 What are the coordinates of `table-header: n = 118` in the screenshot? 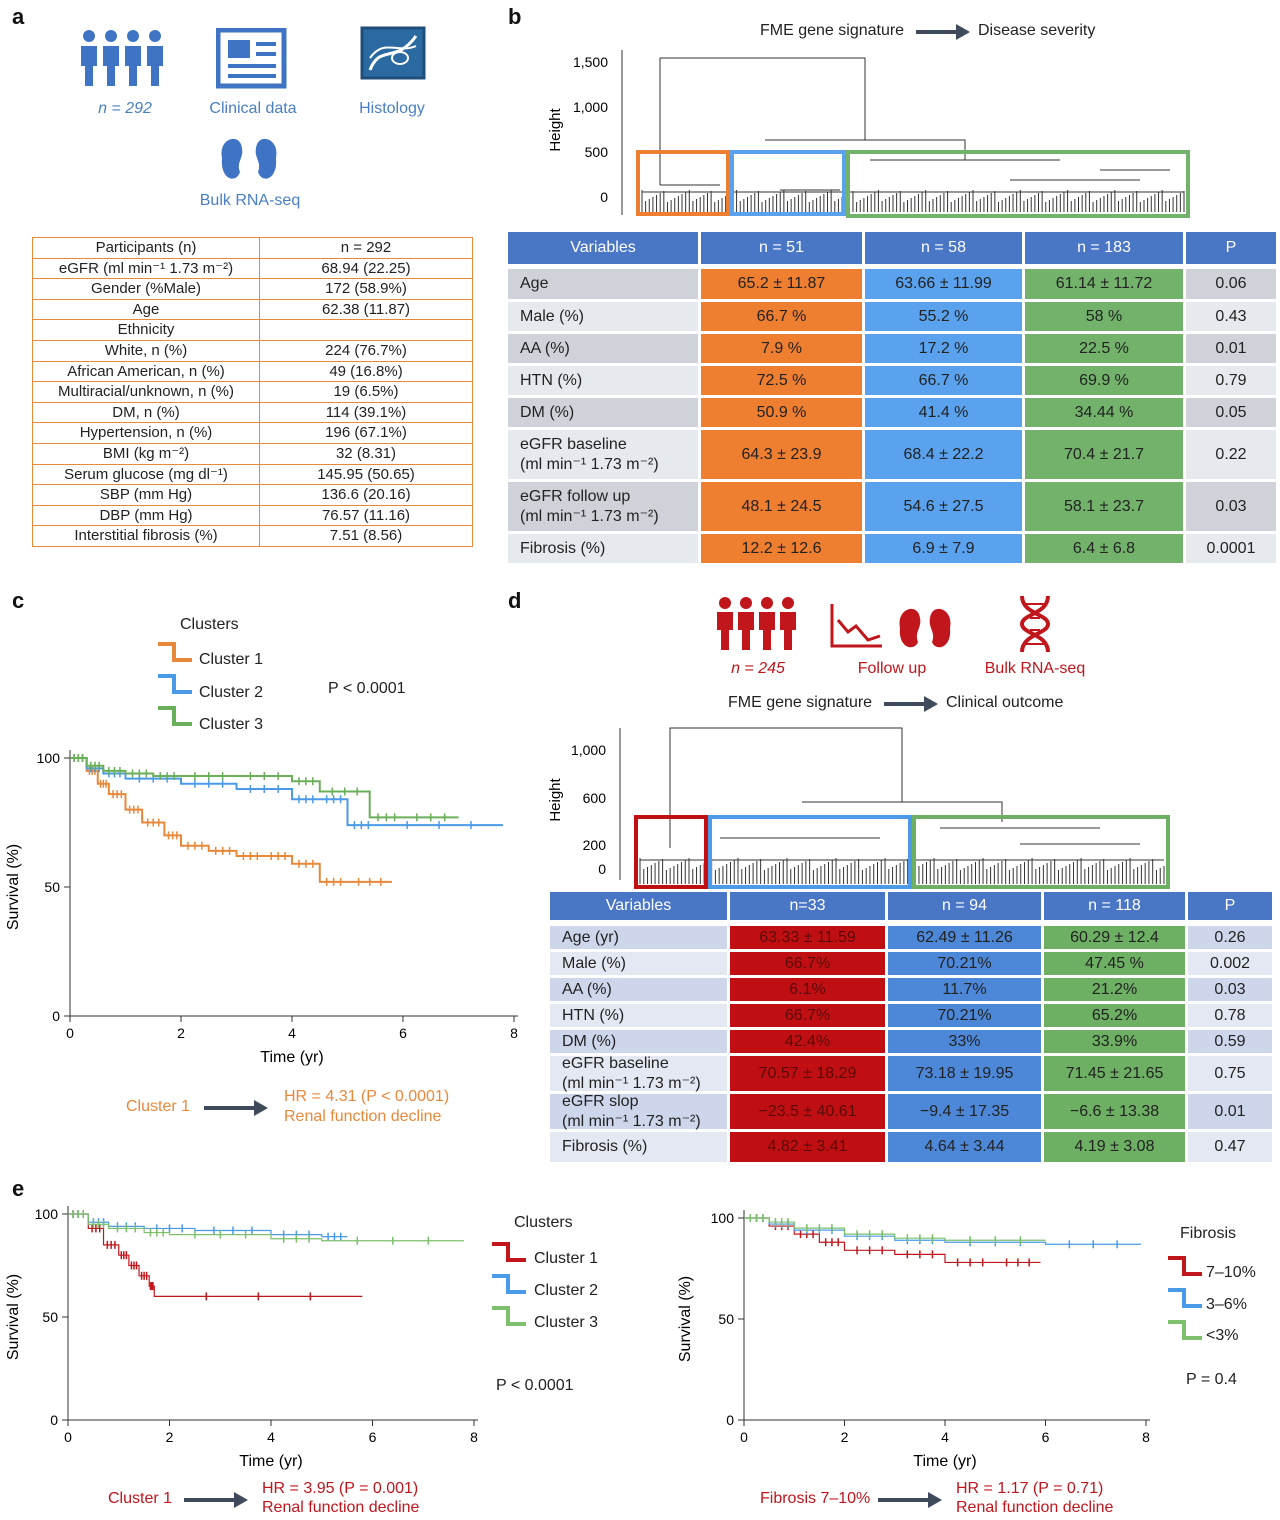 It's located at (1114, 906).